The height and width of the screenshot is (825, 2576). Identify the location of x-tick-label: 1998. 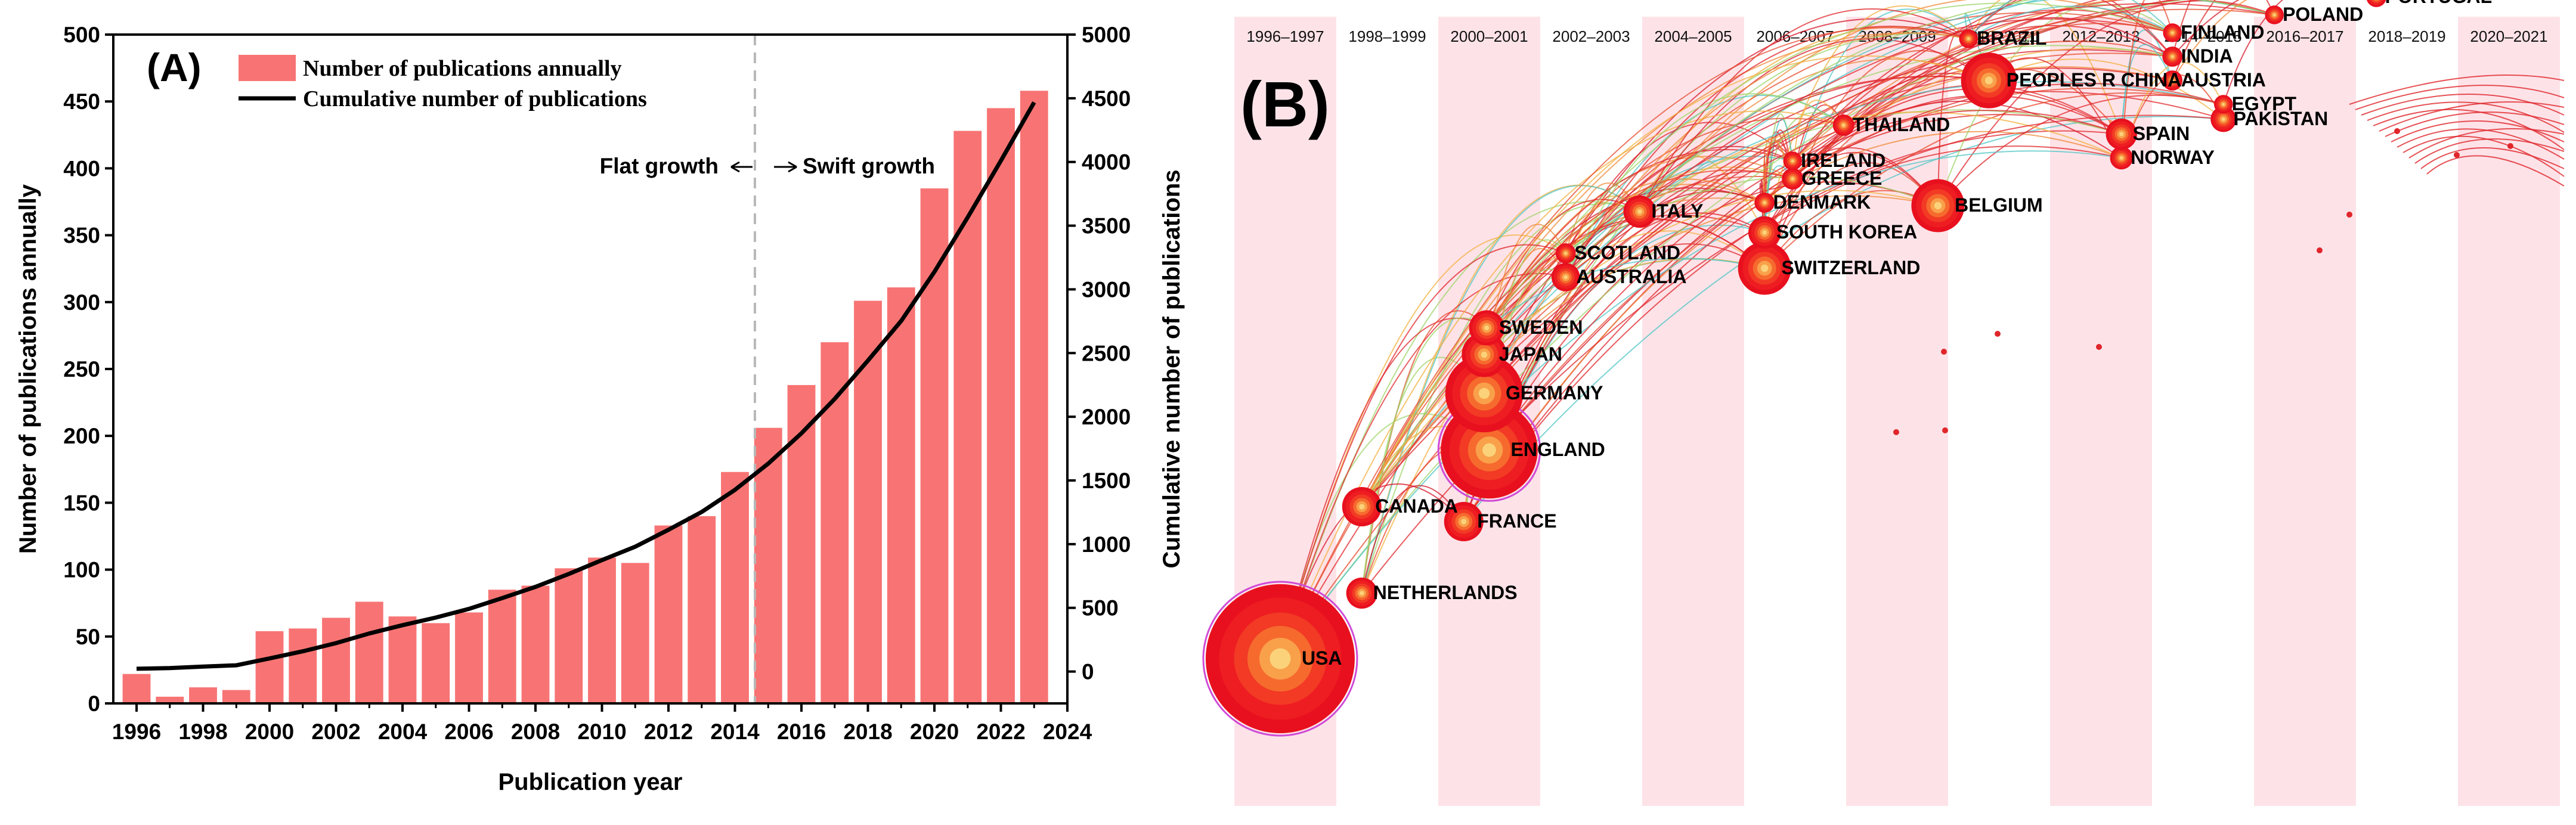
(202, 731).